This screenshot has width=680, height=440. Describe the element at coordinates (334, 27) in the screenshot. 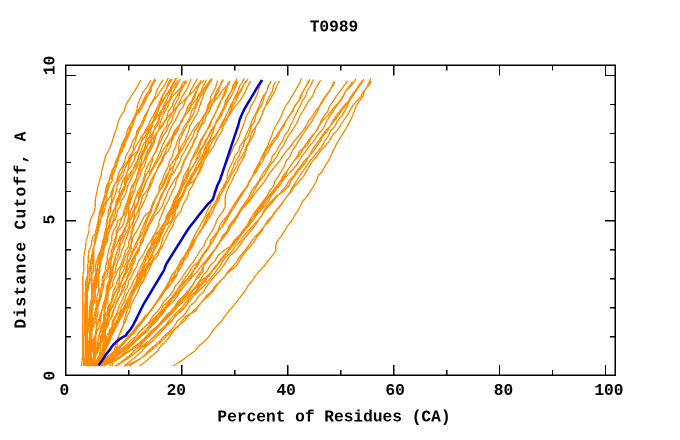

I see `svg-text: T0989` at that location.